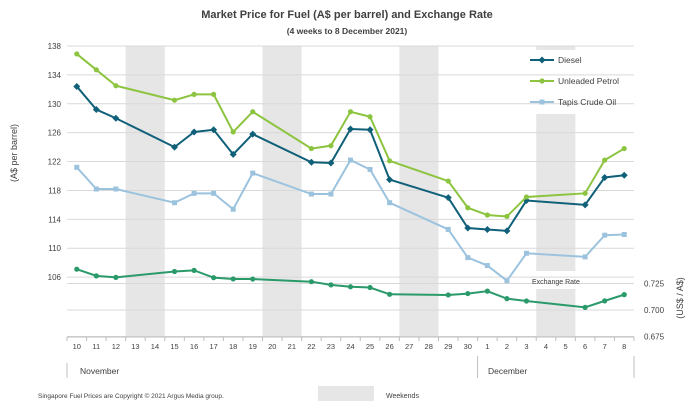 The image size is (694, 412). I want to click on y-right-tick-label: 0.675, so click(654, 337).